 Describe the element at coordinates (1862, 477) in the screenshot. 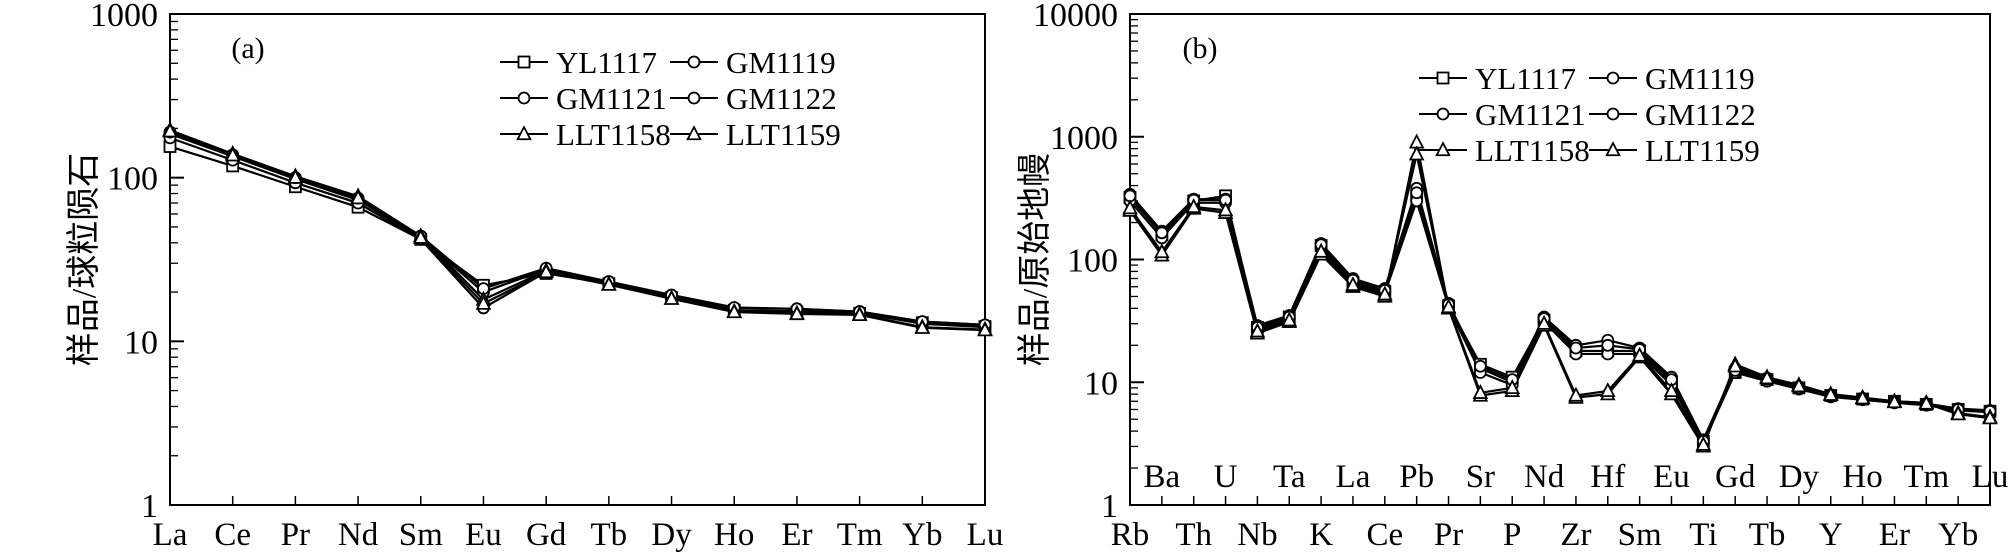

I see `x-tick-label: Ho` at that location.